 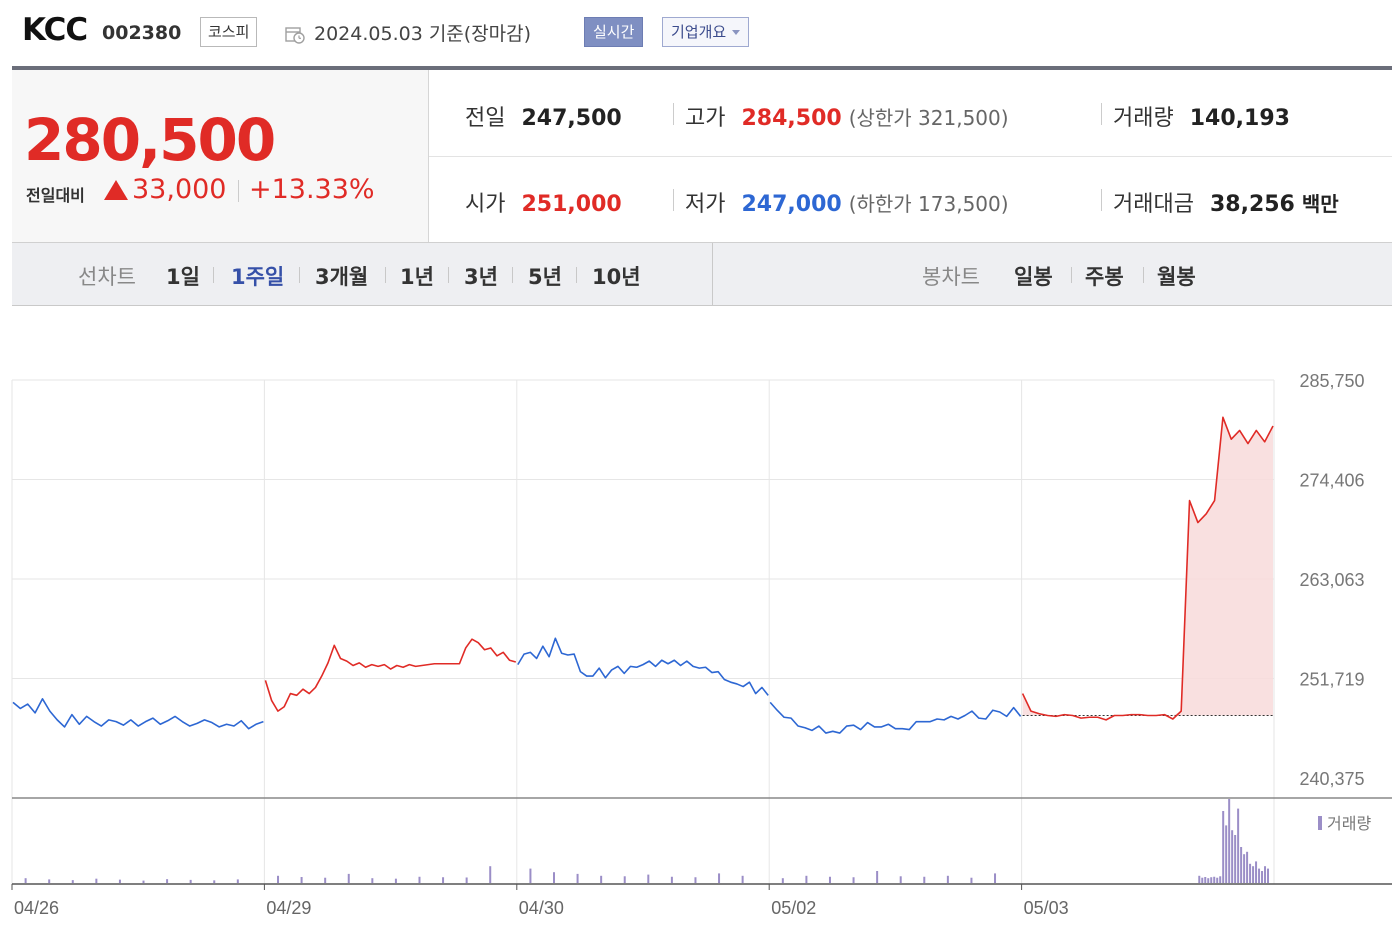 What do you see at coordinates (1147, 566) in the screenshot?
I see `price-area-fill` at bounding box center [1147, 566].